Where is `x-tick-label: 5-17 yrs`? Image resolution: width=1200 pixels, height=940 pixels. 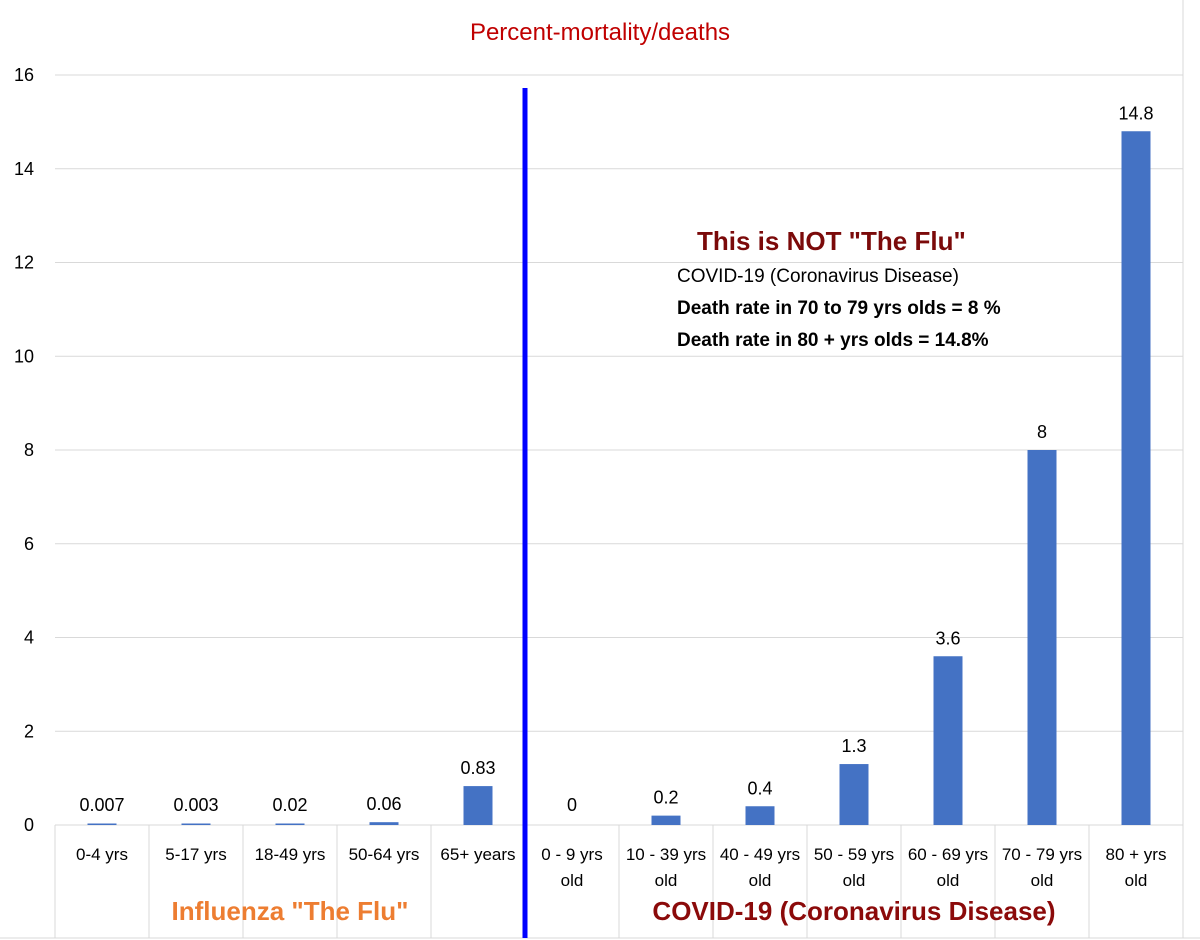
x-tick-label: 5-17 yrs is located at coordinates (195, 854).